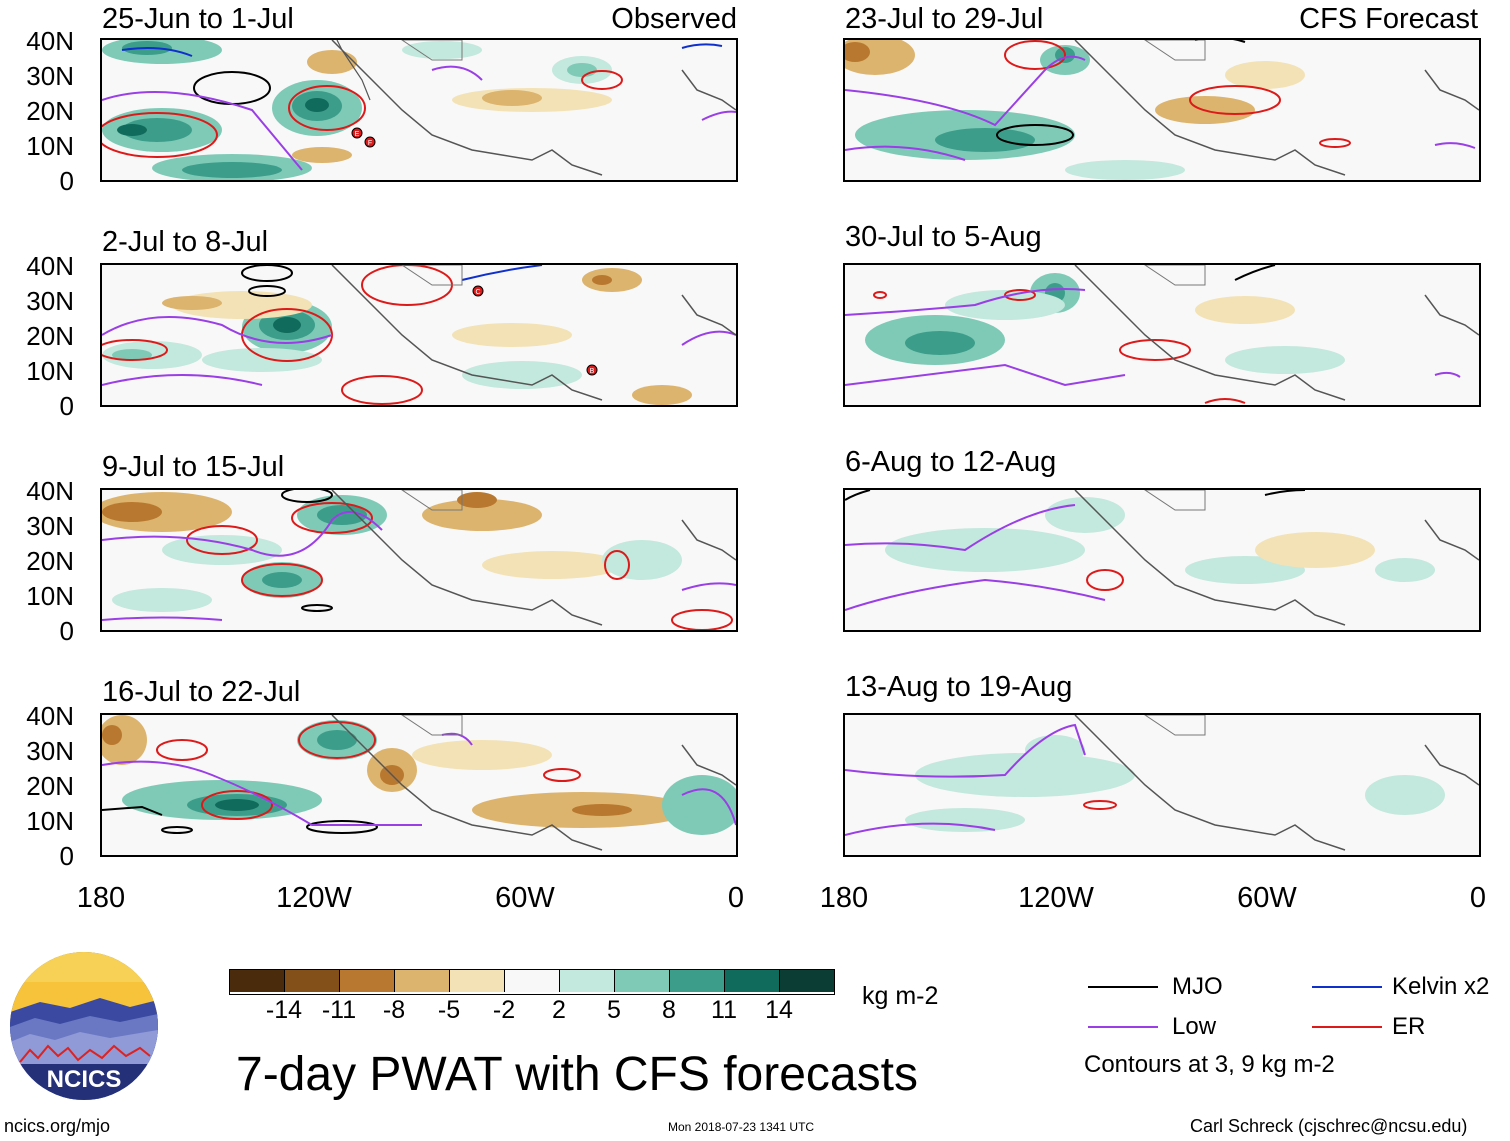  I want to click on colorbar-tick: 11, so click(724, 1010).